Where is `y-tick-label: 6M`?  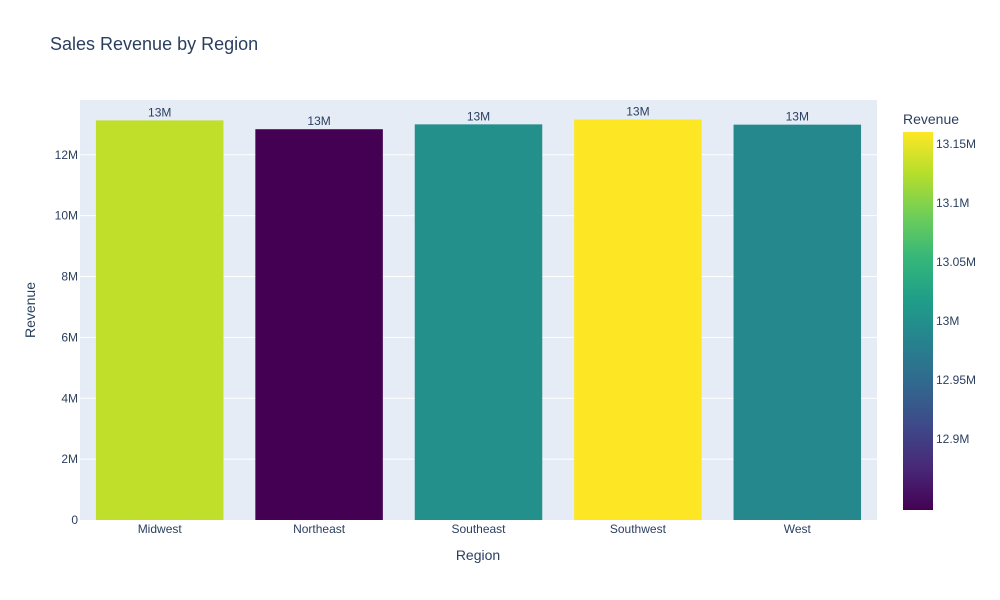 y-tick-label: 6M is located at coordinates (69, 337).